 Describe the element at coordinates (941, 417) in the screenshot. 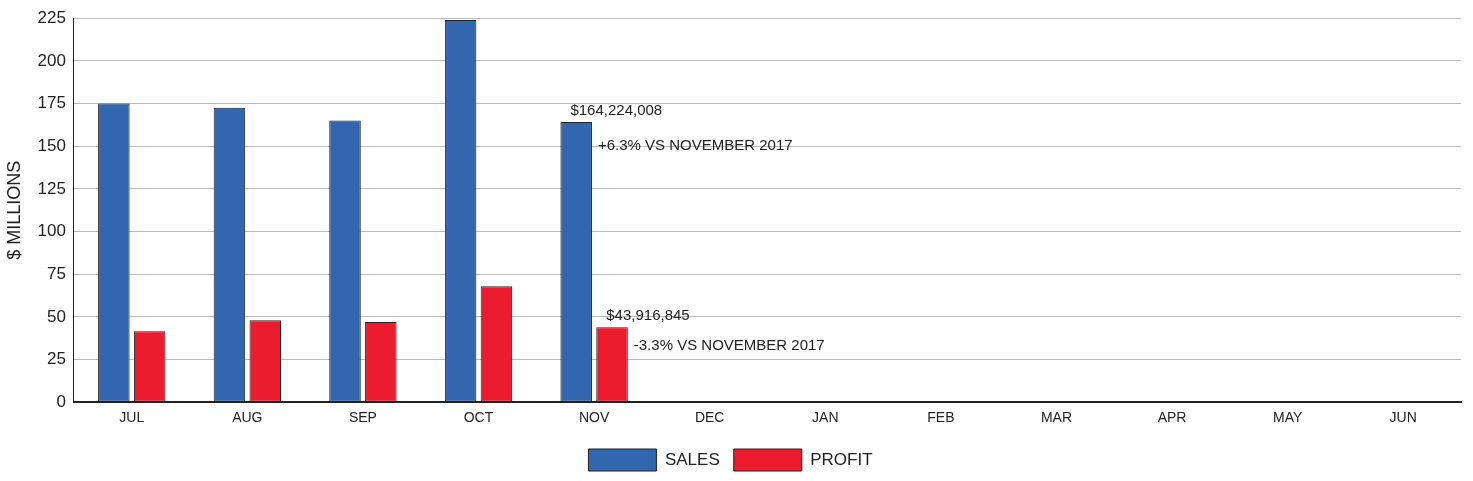

I see `x-tick-label: FEB` at that location.